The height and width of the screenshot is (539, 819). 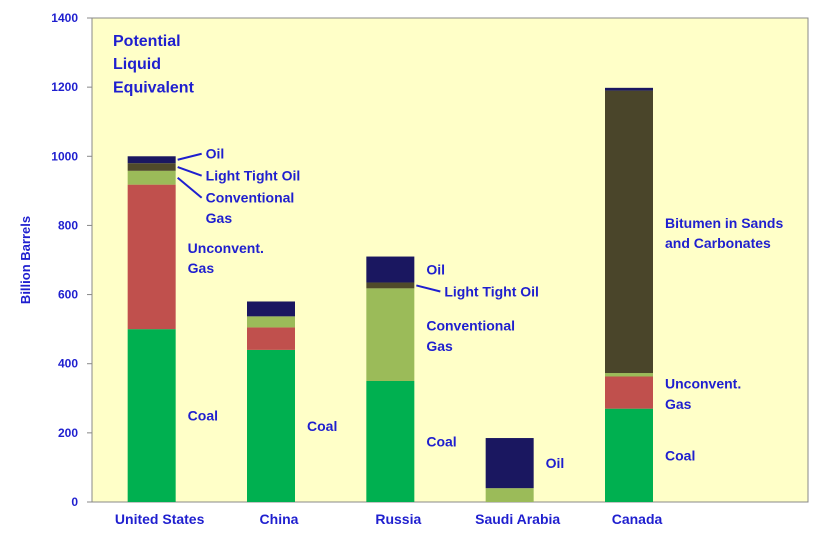 What do you see at coordinates (398, 519) in the screenshot?
I see `x-tick-label: Russia` at bounding box center [398, 519].